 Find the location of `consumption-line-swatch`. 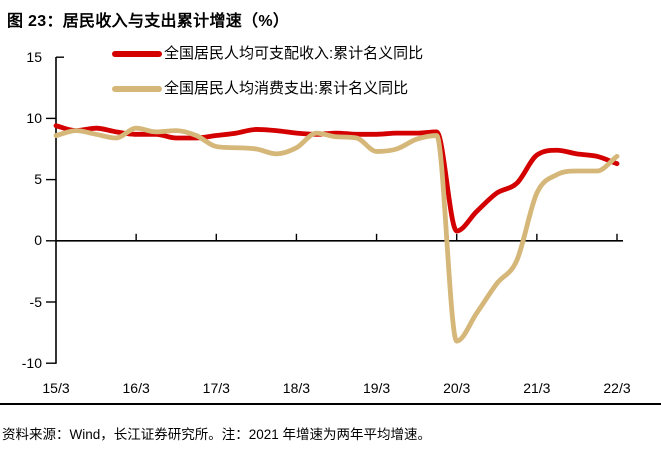

consumption-line-swatch is located at coordinates (137, 89).